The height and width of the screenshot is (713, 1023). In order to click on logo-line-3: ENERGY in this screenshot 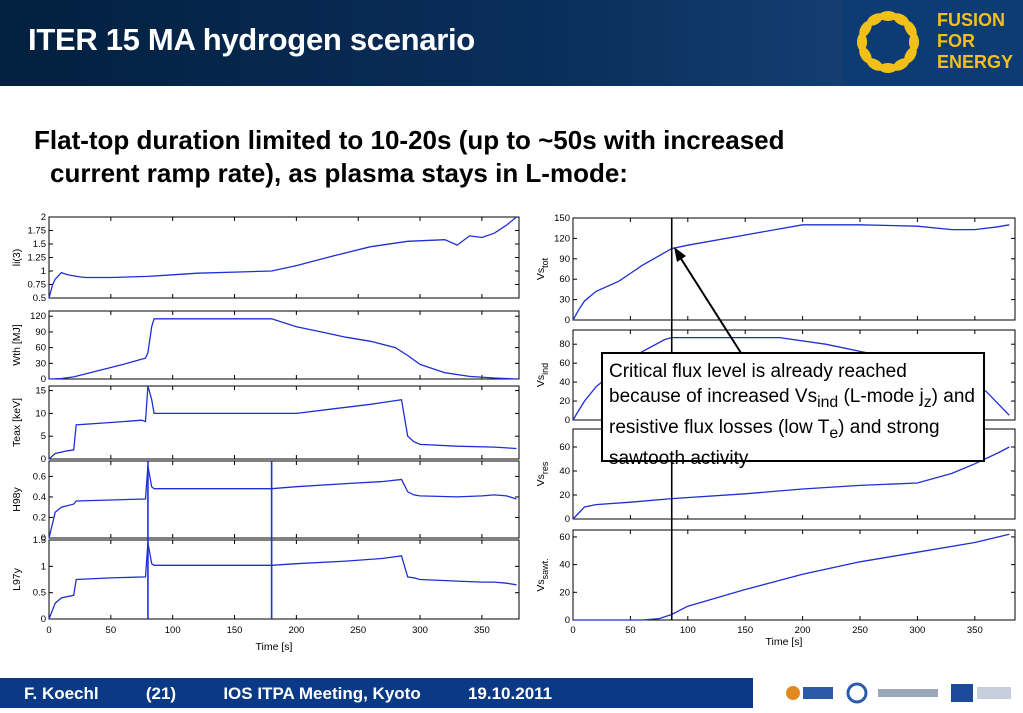, I will do `click(975, 62)`.